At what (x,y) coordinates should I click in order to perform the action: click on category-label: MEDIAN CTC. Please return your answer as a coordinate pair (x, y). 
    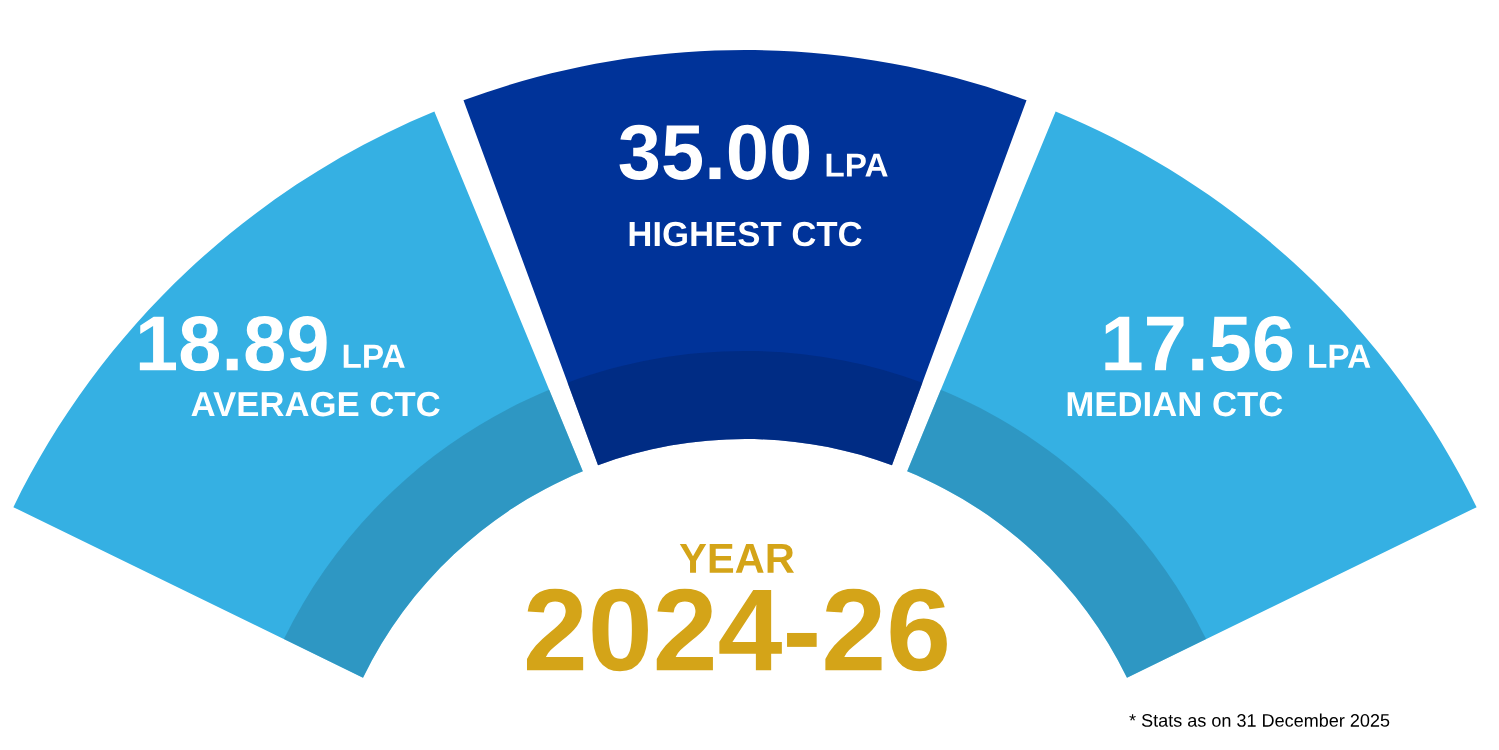
    Looking at the image, I should click on (1175, 404).